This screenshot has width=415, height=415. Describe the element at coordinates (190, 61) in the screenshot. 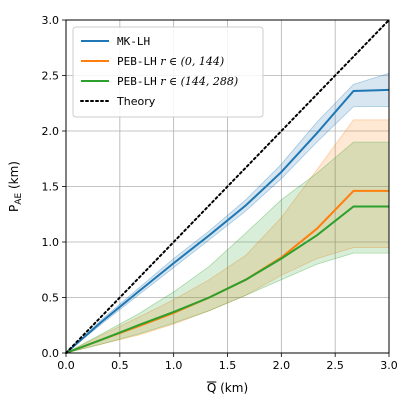

I see `legend-entry-math: r ∈ (0, 144)` at that location.